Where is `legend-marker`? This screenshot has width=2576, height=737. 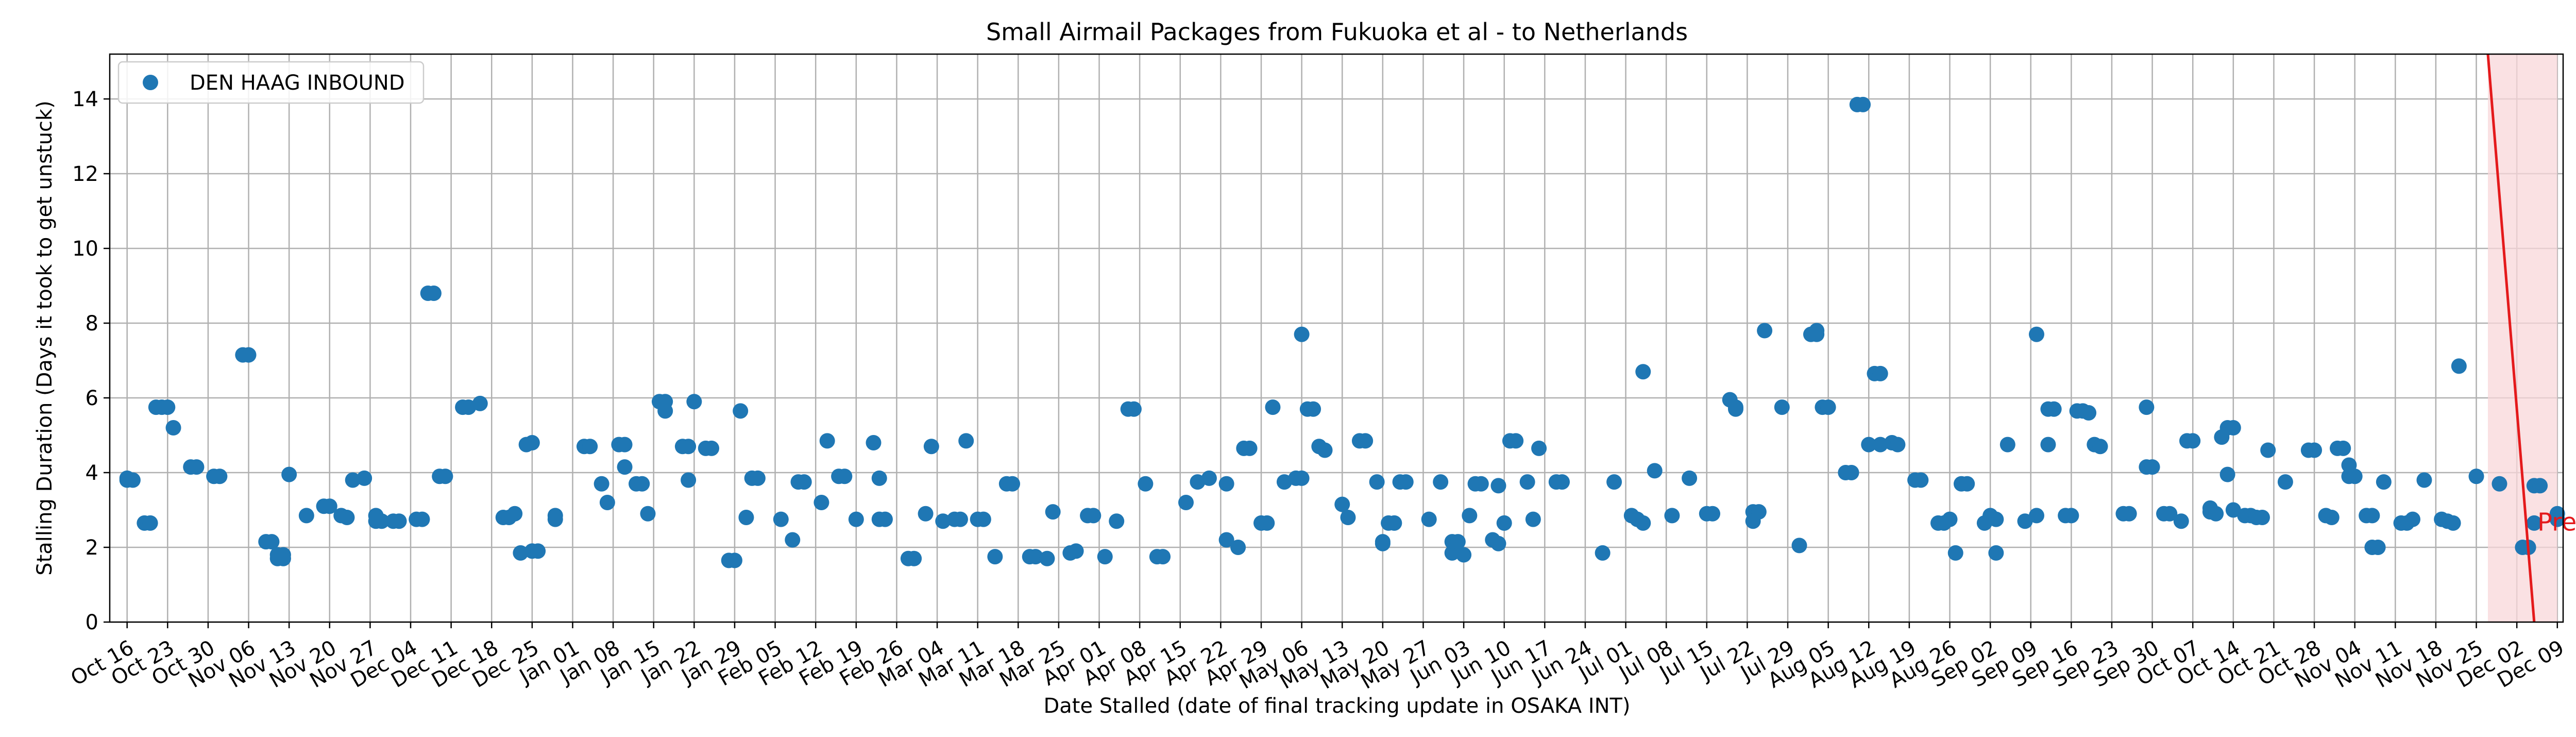
legend-marker is located at coordinates (150, 82).